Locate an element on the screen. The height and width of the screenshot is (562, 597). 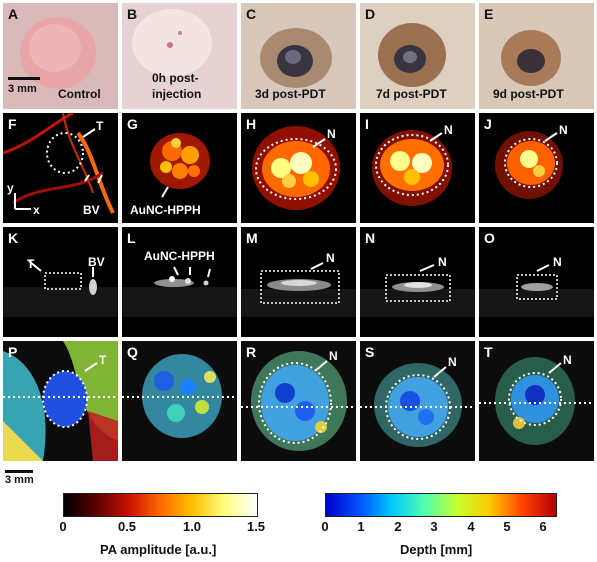
pa-tick-0: 0 is located at coordinates (63, 526).